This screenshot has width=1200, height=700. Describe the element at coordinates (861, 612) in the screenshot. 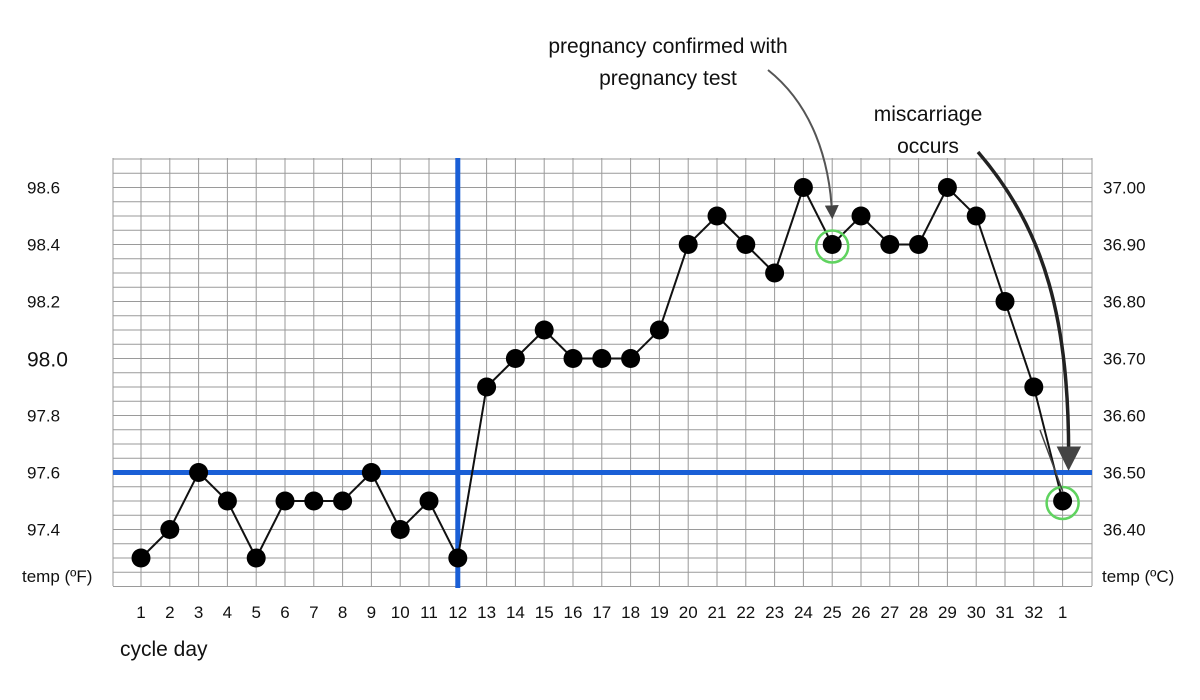

I see `x-tick: 26` at that location.